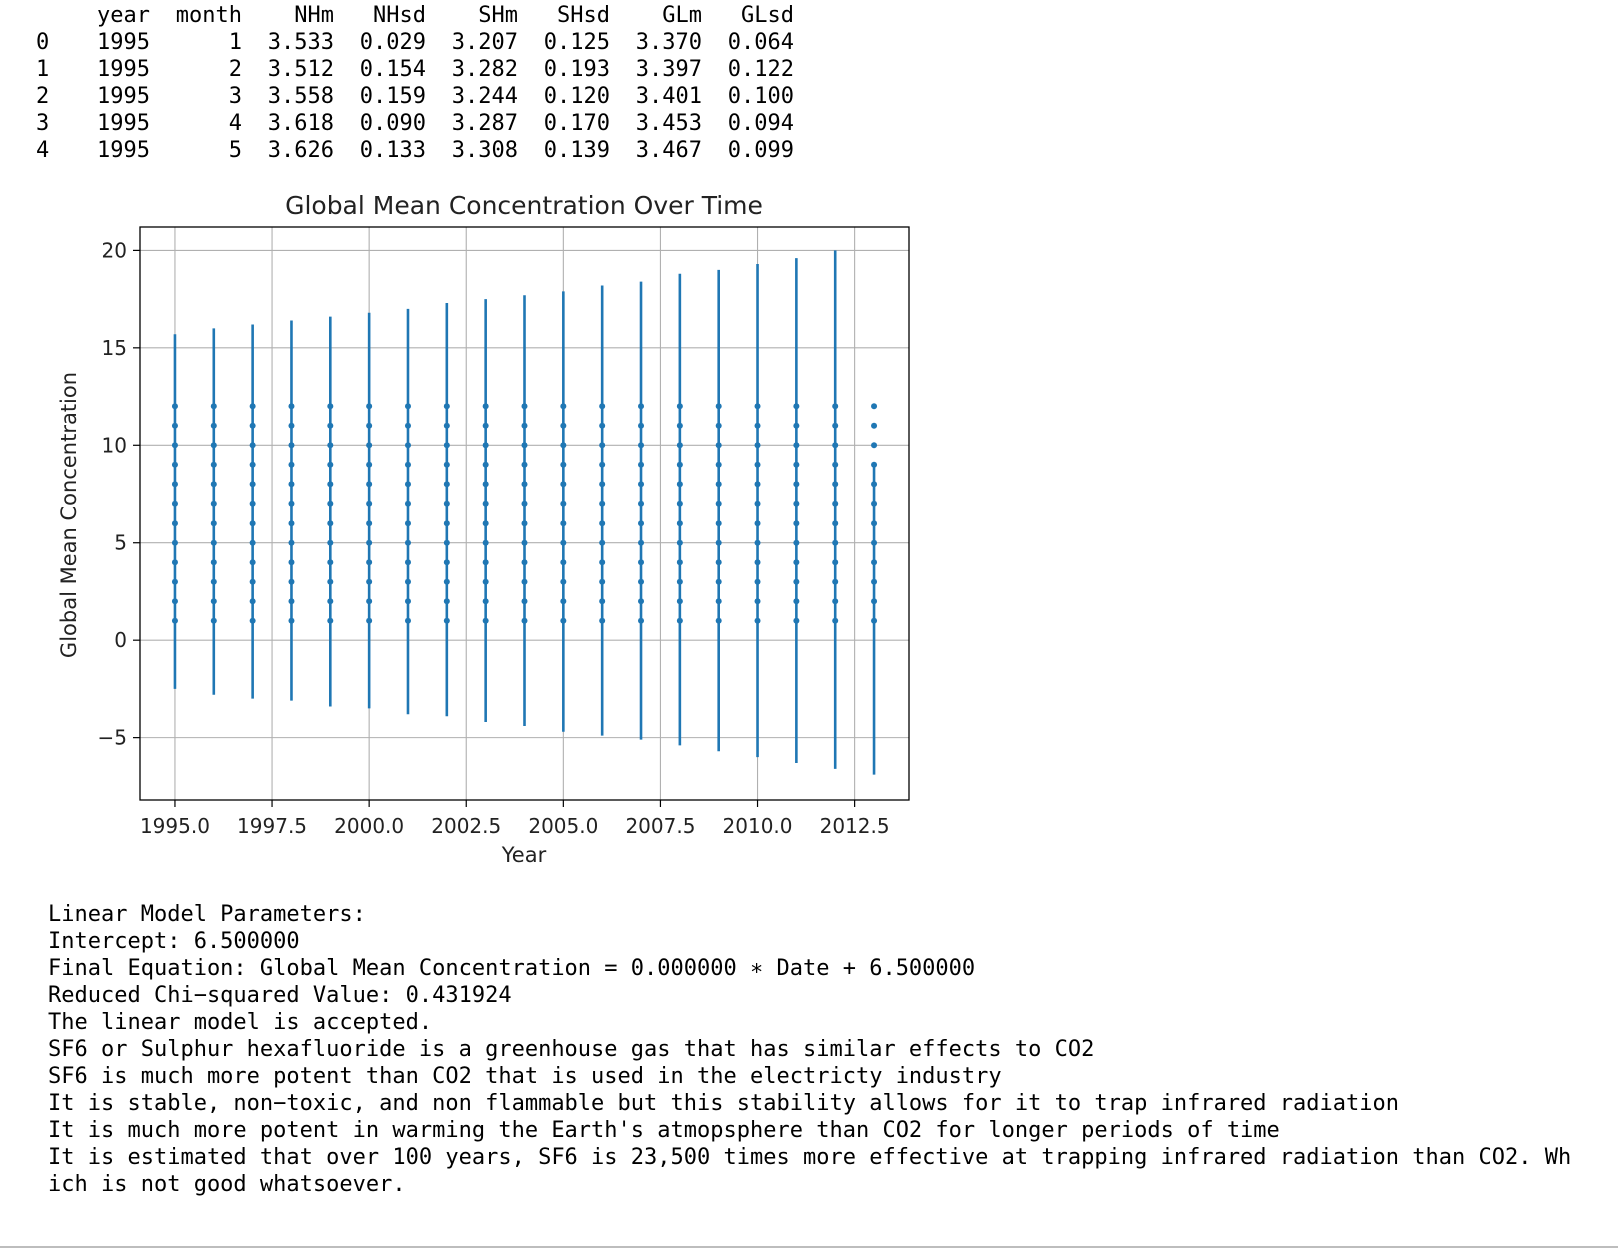  What do you see at coordinates (300, 69) in the screenshot?
I see `table-cell: 3.512` at bounding box center [300, 69].